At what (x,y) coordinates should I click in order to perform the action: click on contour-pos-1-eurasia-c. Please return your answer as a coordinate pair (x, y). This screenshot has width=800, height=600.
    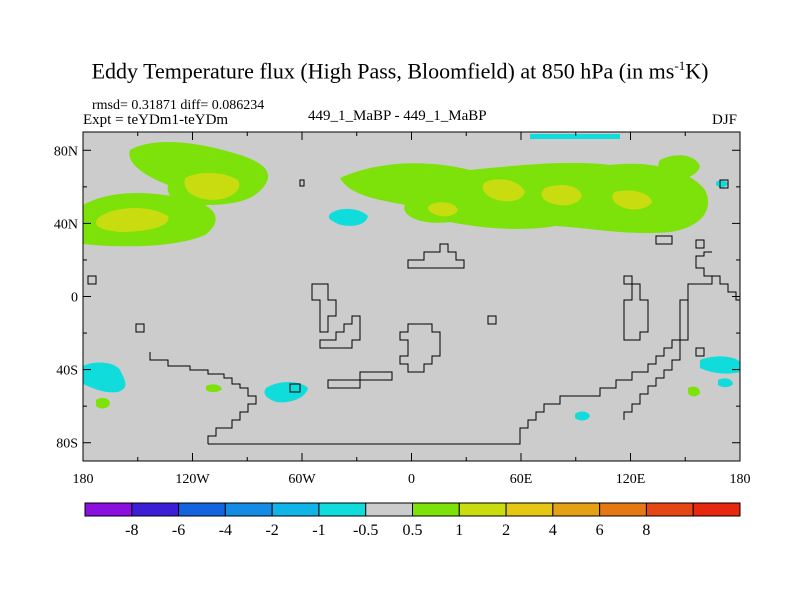
    Looking at the image, I should click on (632, 200).